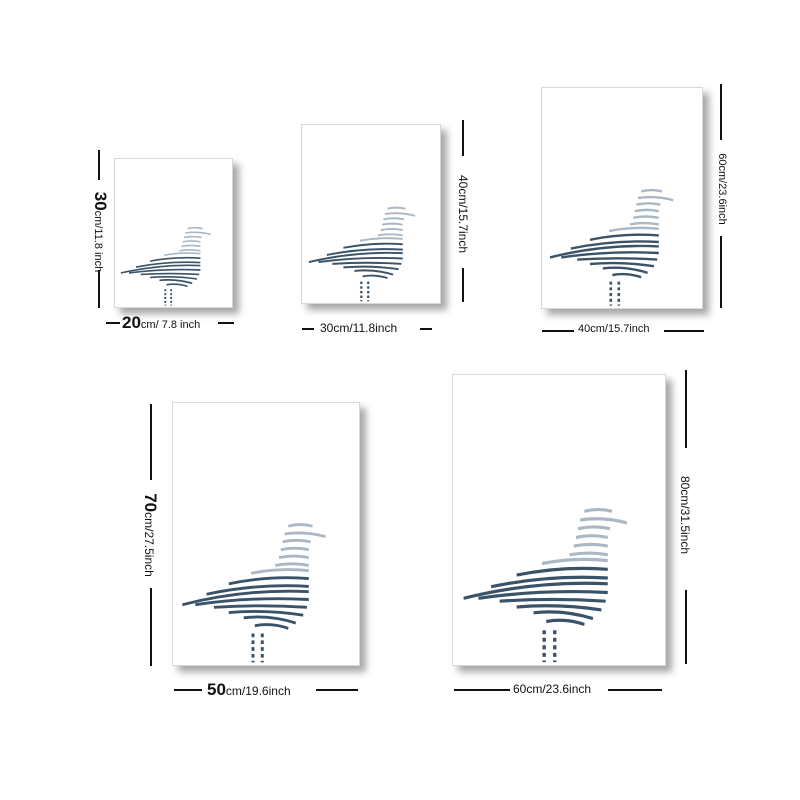  What do you see at coordinates (249, 689) in the screenshot?
I see `width-dimension-label: 50cm/19.6inch` at bounding box center [249, 689].